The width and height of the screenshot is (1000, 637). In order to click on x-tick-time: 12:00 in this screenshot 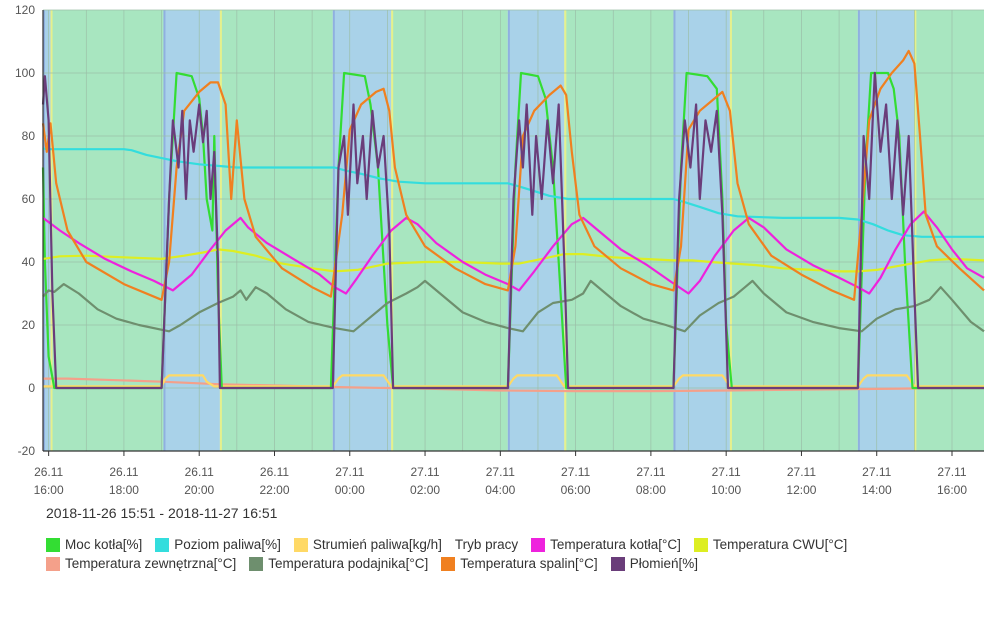, I will do `click(801, 490)`.